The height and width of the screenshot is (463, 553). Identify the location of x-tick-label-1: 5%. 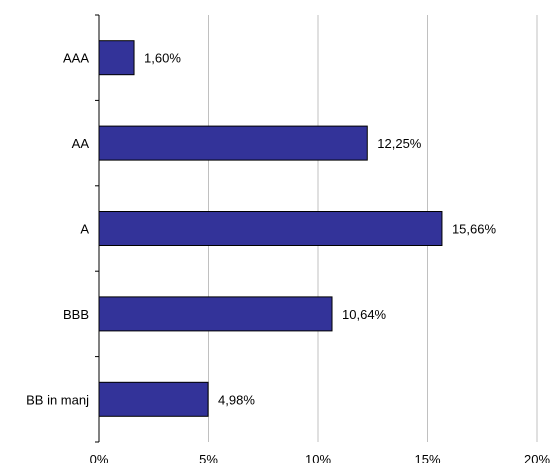
(208, 457).